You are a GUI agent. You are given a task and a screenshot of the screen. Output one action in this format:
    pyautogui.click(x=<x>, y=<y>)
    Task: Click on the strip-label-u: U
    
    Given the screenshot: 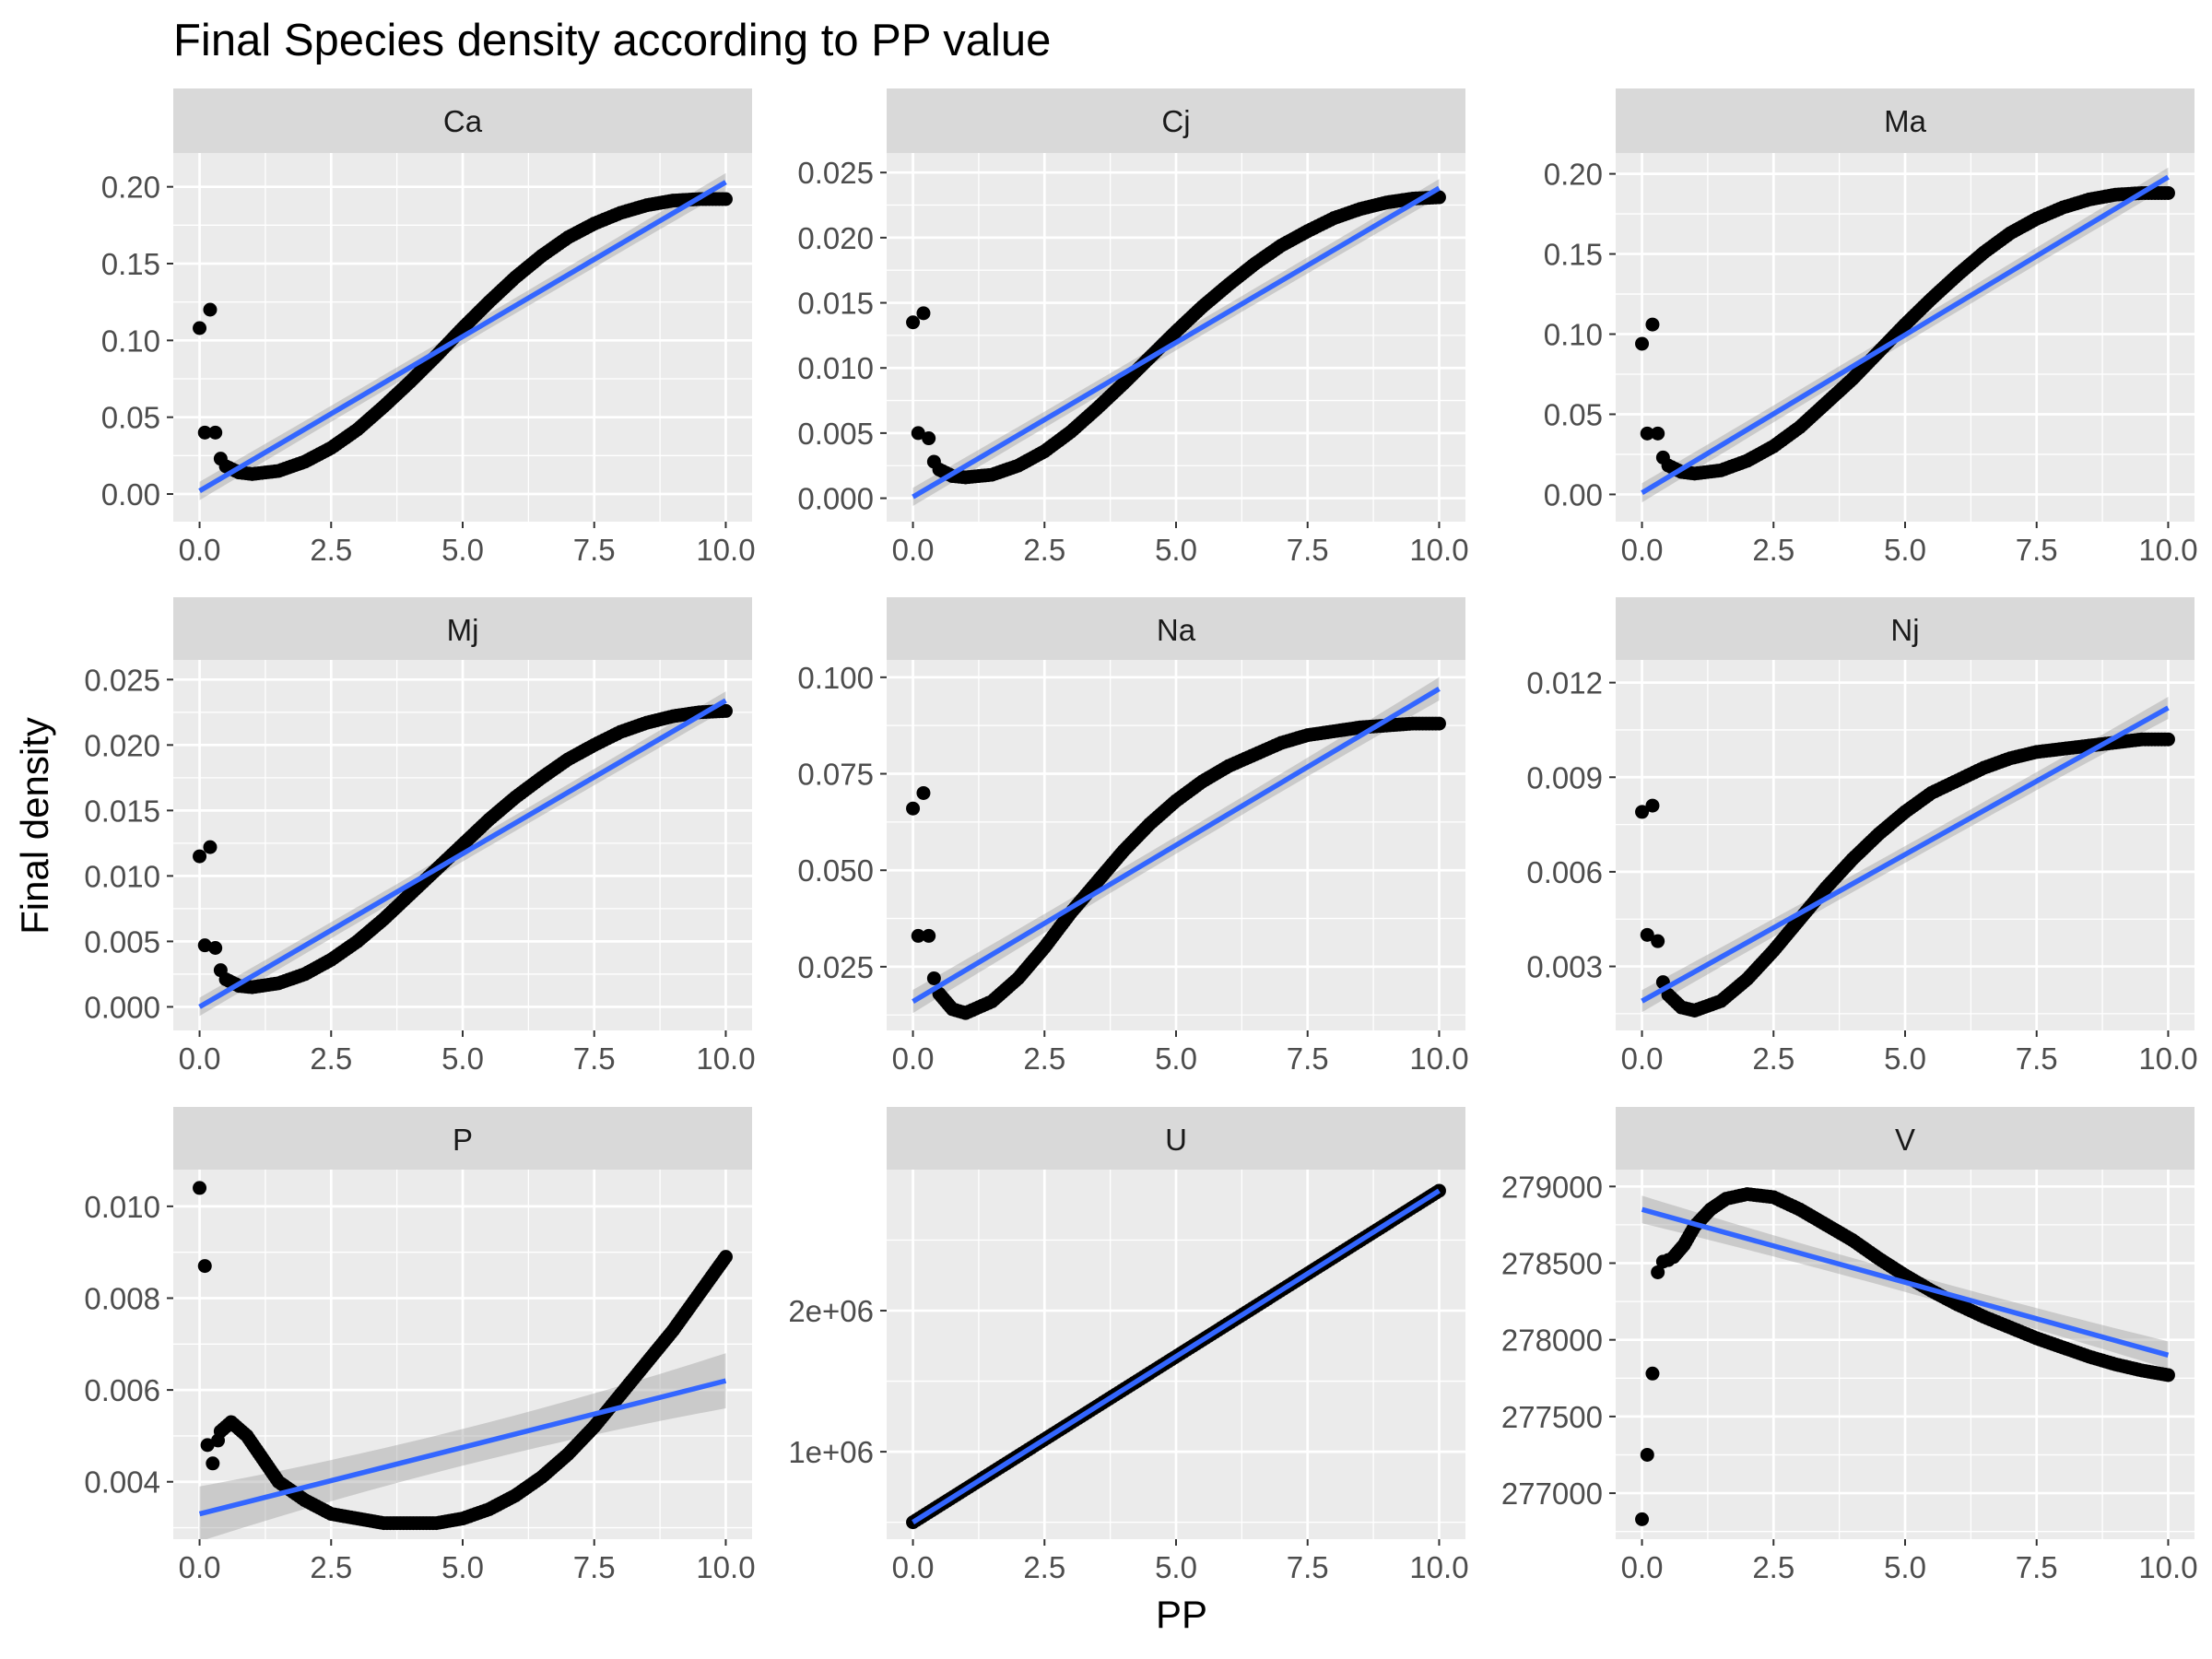 What is the action you would take?
    pyautogui.click(x=1176, y=1140)
    